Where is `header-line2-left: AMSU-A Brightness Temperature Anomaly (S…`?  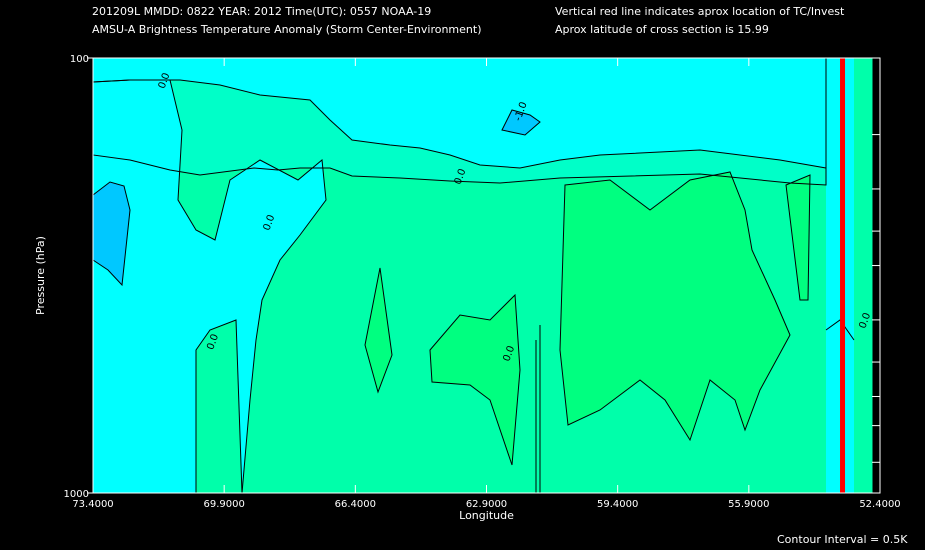 header-line2-left: AMSU-A Brightness Temperature Anomaly (S… is located at coordinates (287, 29).